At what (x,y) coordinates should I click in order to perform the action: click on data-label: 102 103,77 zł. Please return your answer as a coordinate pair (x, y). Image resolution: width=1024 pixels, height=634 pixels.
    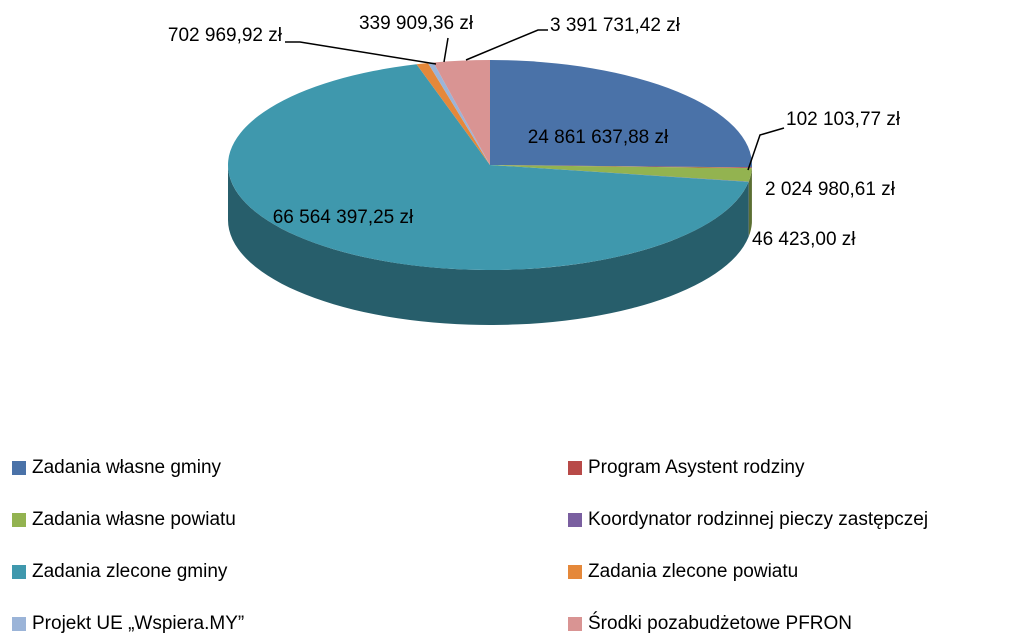
    Looking at the image, I should click on (843, 119).